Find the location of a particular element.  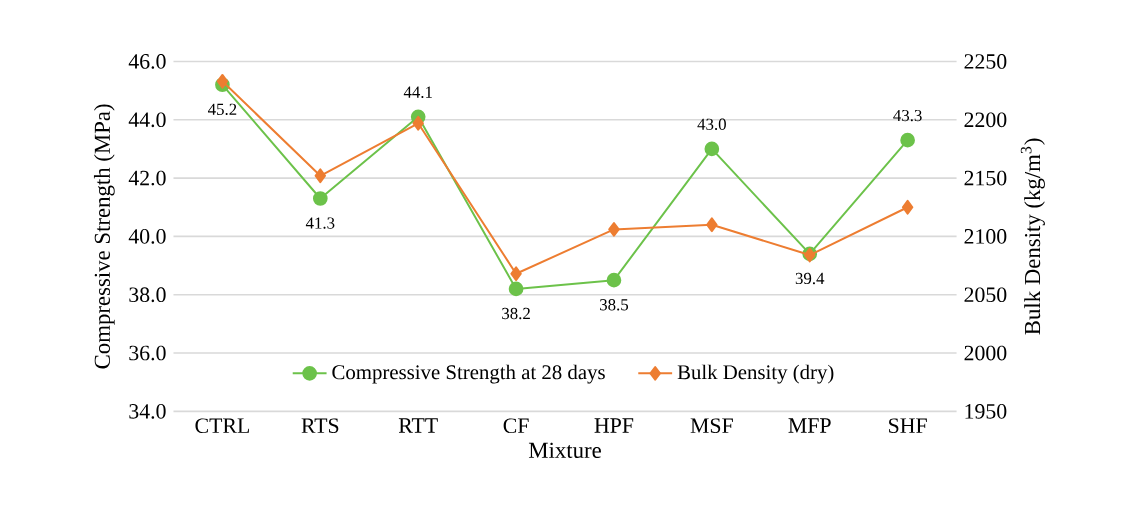

y-tick-label: 44.0 is located at coordinates (147, 120).